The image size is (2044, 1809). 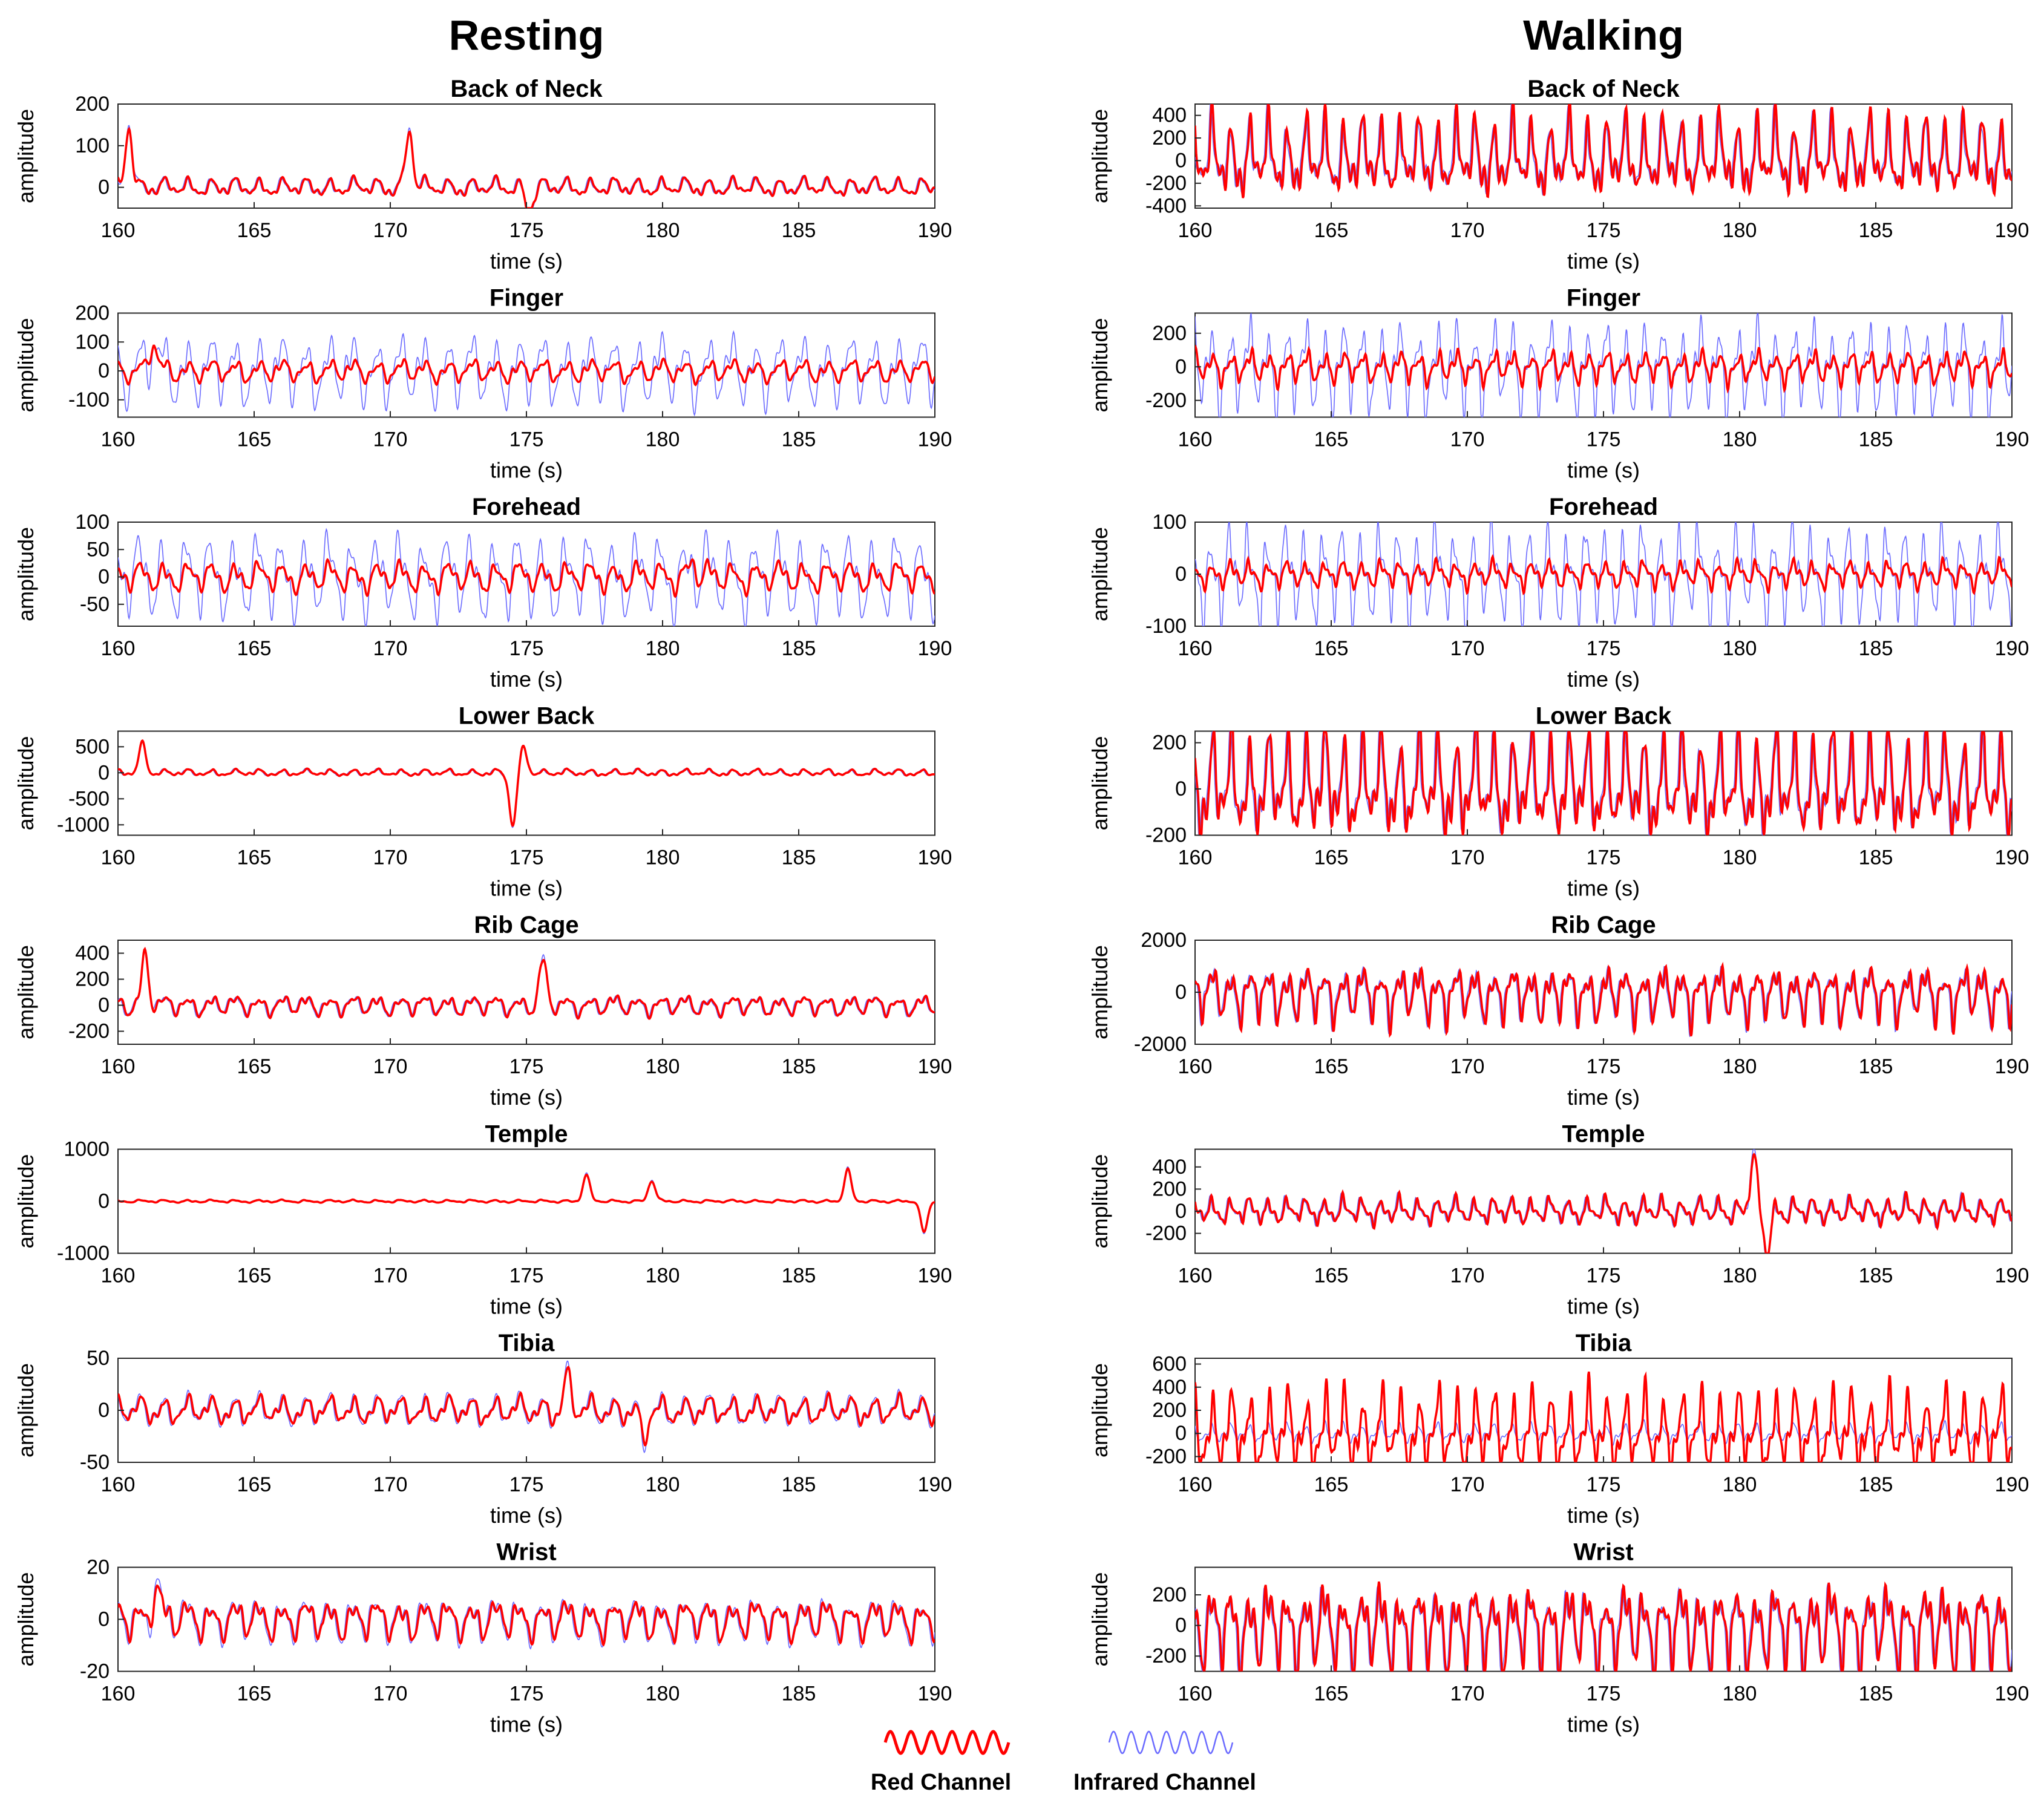 I want to click on y-tick-label: -100, so click(x=1166, y=626).